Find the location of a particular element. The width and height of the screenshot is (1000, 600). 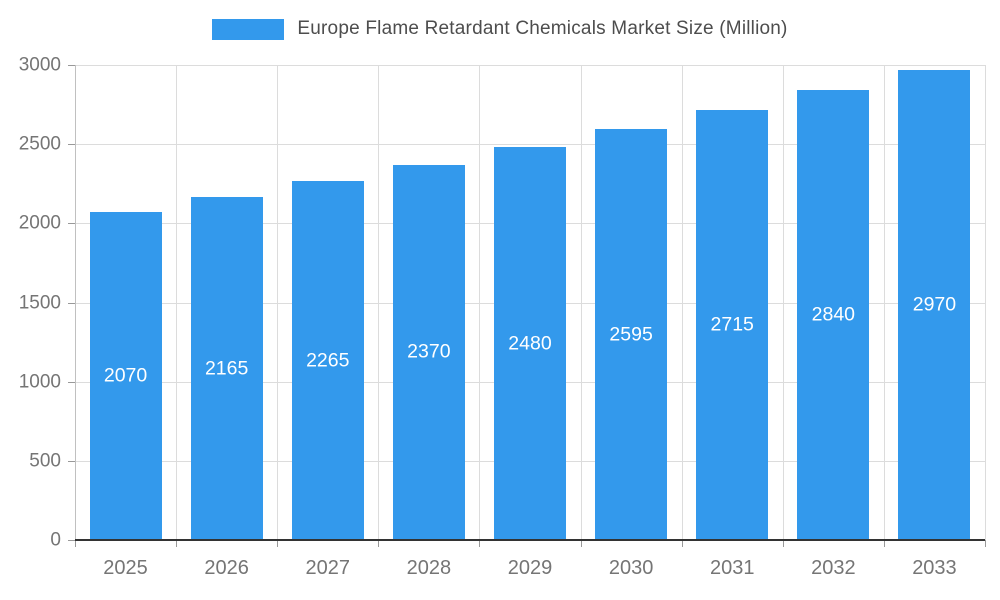

y-tick-label: 3000 is located at coordinates (39, 65).